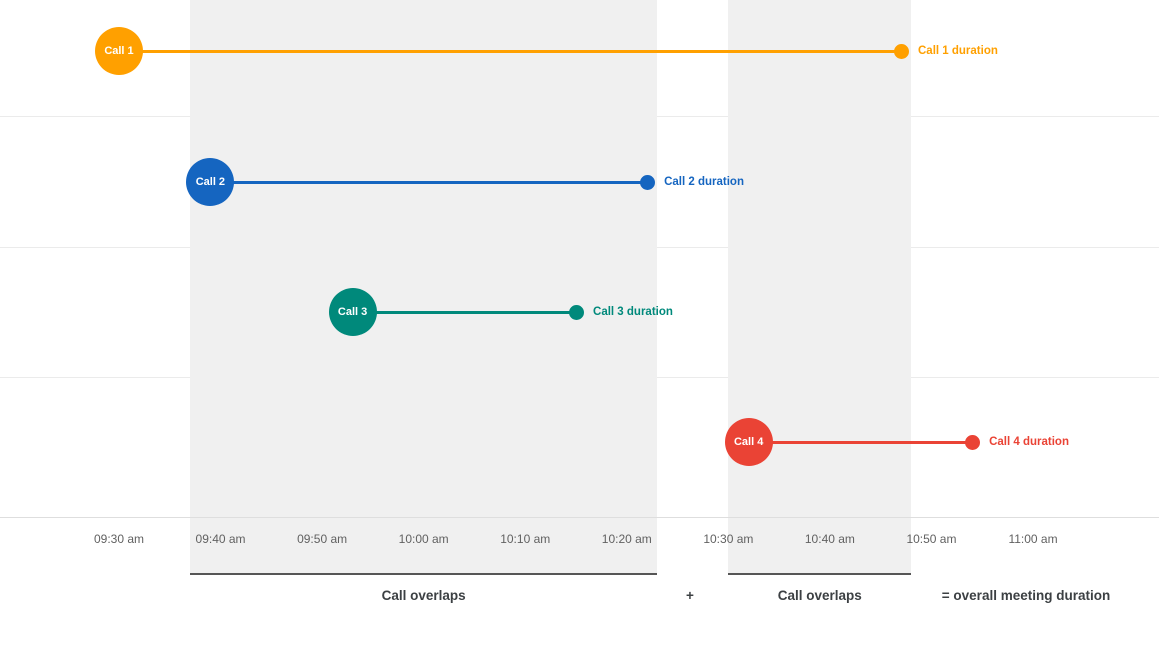  I want to click on overall-meeting-duration-label: = overall meeting duration, so click(1026, 595).